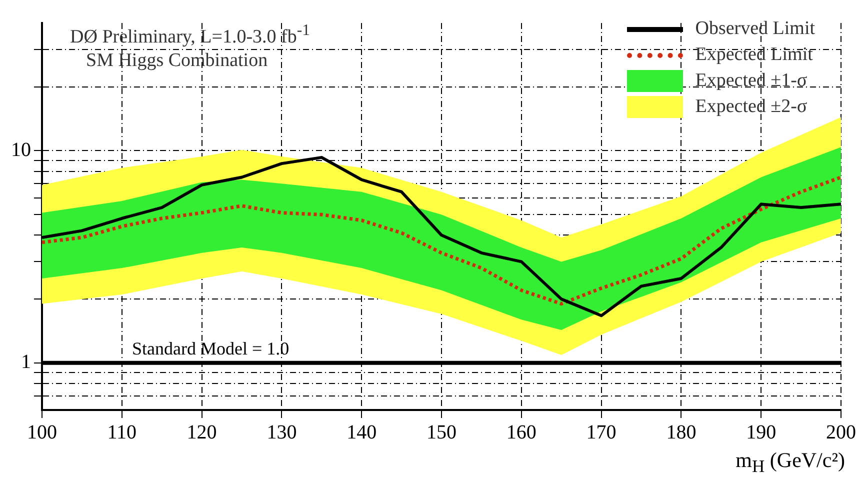 The width and height of the screenshot is (867, 486). I want to click on y-tick-label: 1, so click(26, 362).